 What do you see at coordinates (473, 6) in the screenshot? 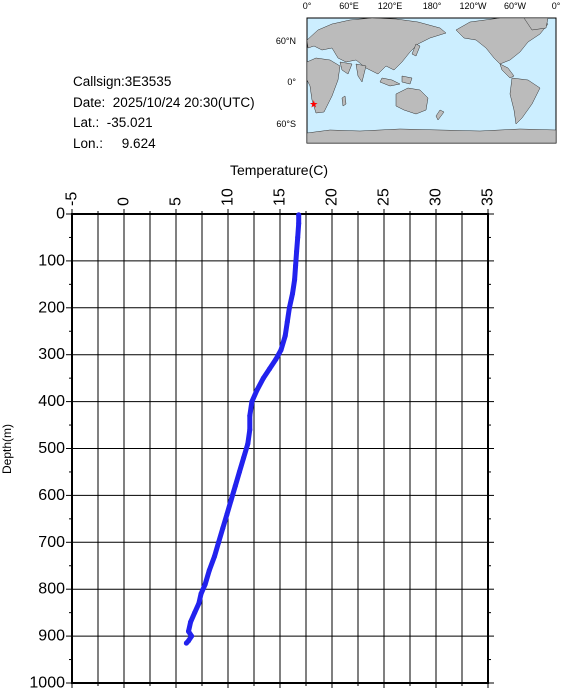
I see `map-lon-label-120w: 120°W` at bounding box center [473, 6].